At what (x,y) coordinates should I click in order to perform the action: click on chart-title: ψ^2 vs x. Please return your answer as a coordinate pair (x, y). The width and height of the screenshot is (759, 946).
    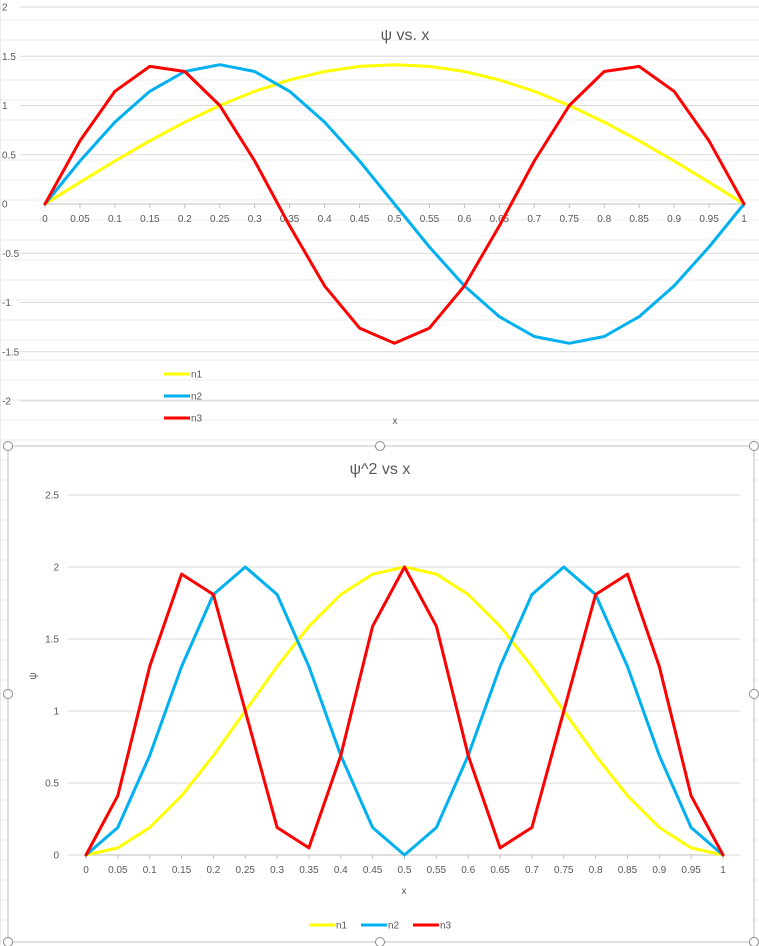
    Looking at the image, I should click on (380, 469).